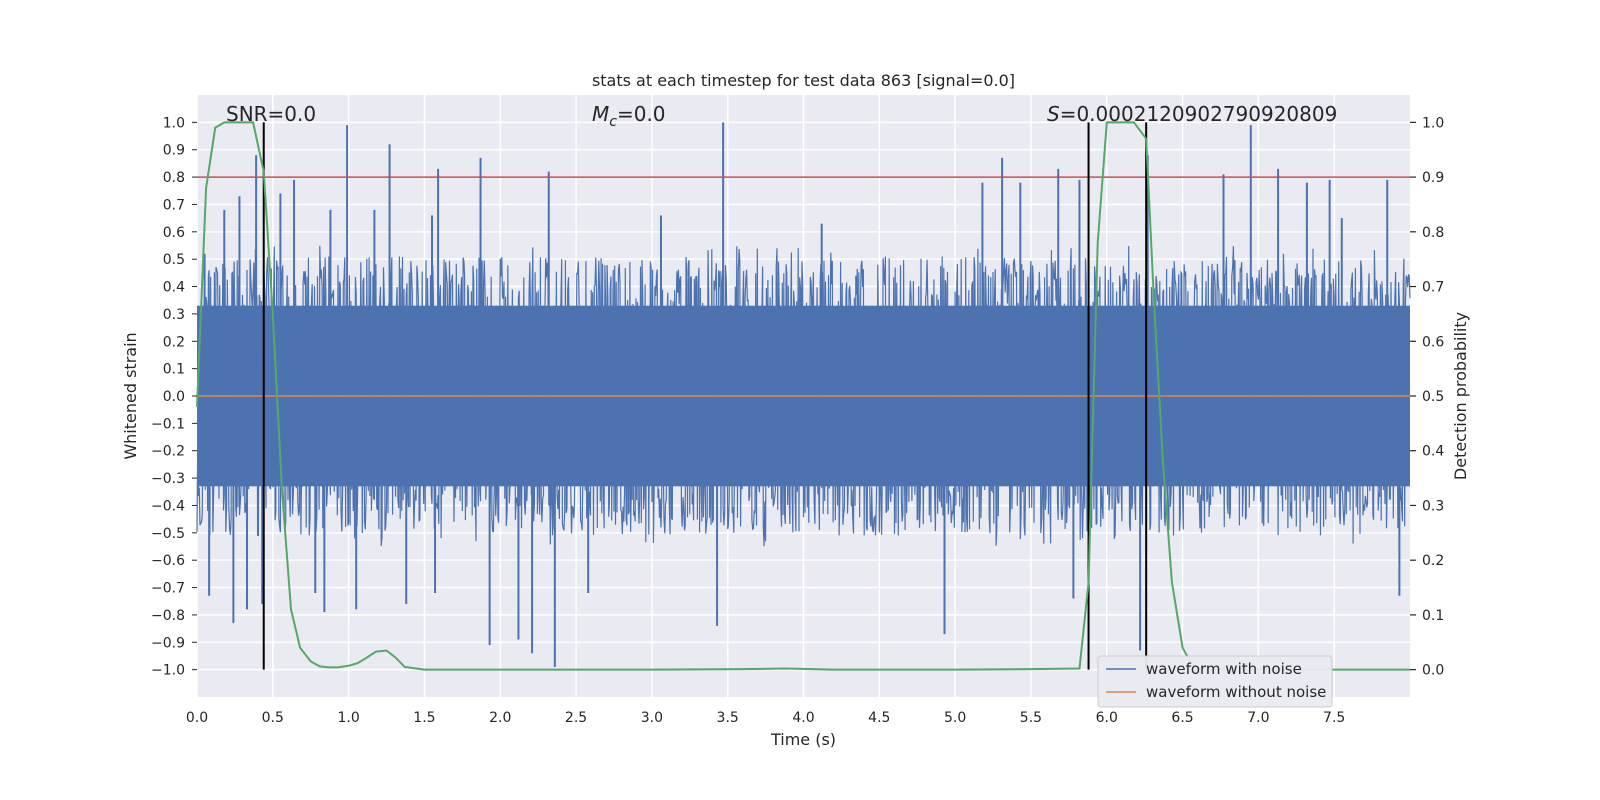 Image resolution: width=1600 pixels, height=800 pixels. What do you see at coordinates (641, 114) in the screenshot?
I see `mc-value: =0.0` at bounding box center [641, 114].